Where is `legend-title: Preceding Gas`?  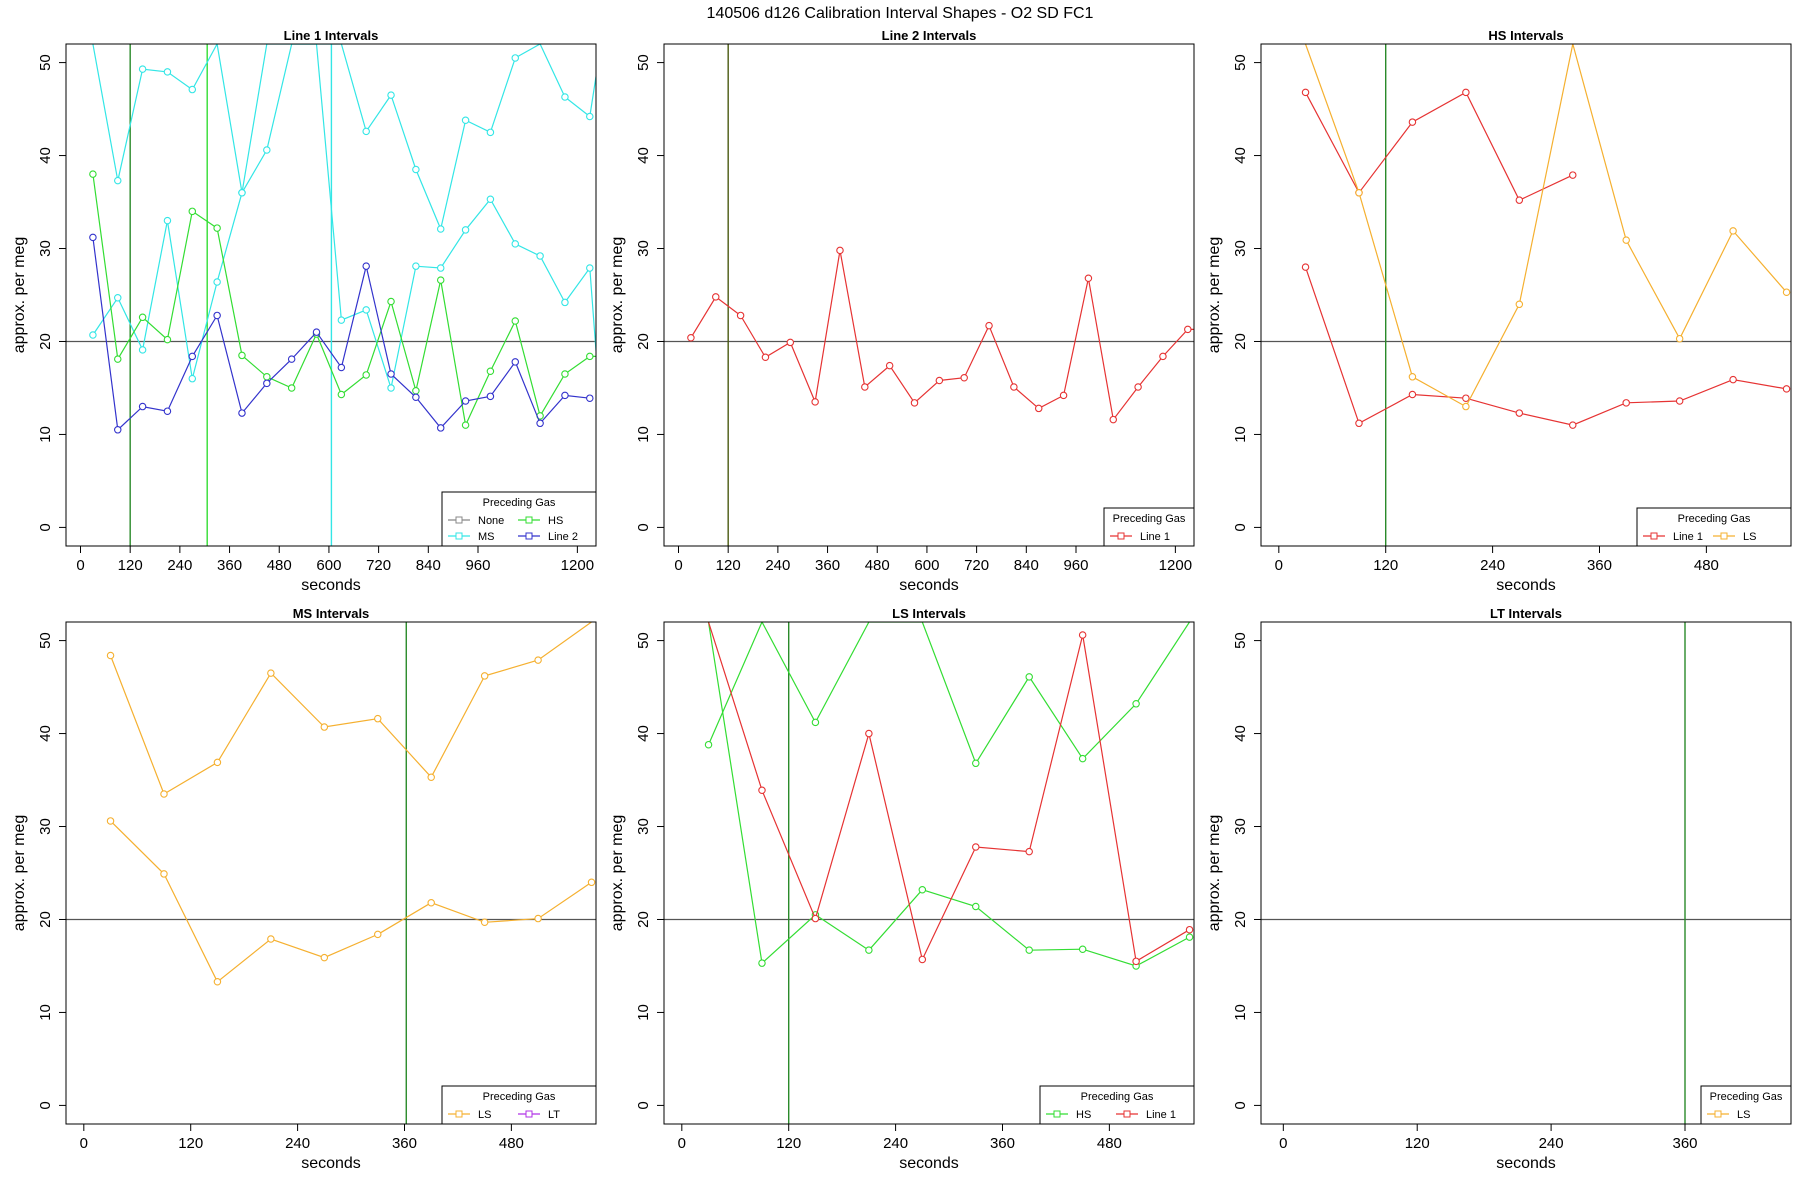 legend-title: Preceding Gas is located at coordinates (519, 1097).